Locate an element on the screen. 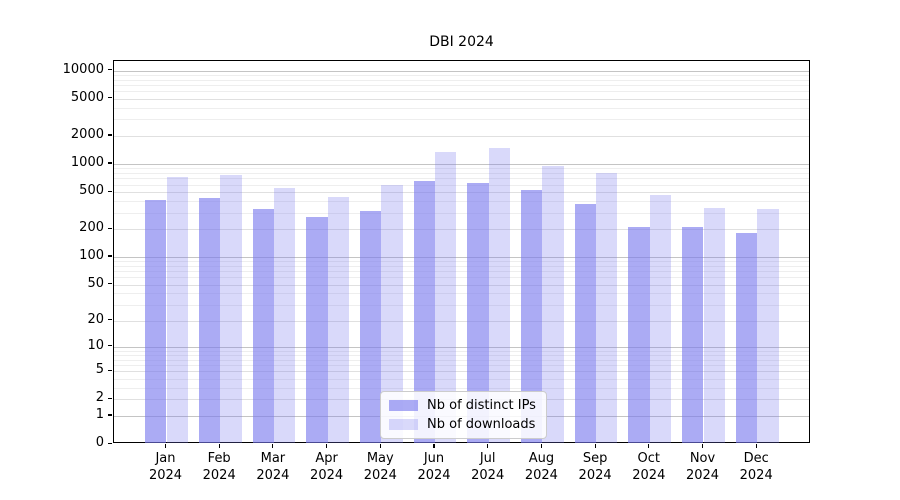 The width and height of the screenshot is (900, 500). bar-downloads-aug is located at coordinates (553, 304).